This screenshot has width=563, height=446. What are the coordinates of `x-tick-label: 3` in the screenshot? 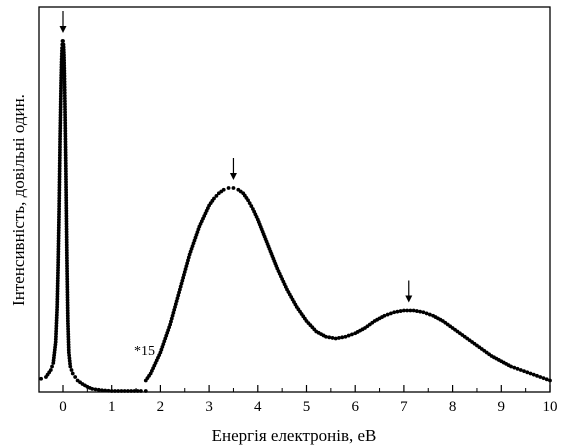 It's located at (209, 407).